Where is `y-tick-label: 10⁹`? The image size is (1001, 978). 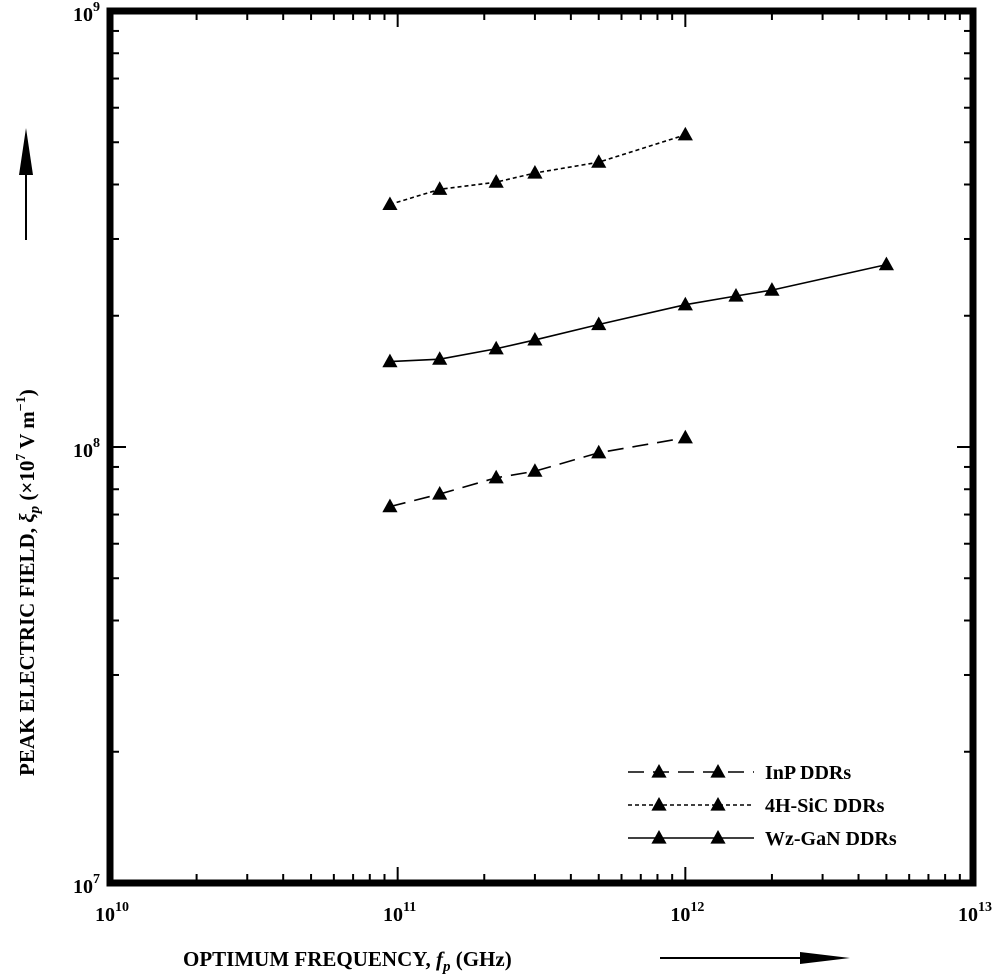
y-tick-label: 10⁹ is located at coordinates (86, 13).